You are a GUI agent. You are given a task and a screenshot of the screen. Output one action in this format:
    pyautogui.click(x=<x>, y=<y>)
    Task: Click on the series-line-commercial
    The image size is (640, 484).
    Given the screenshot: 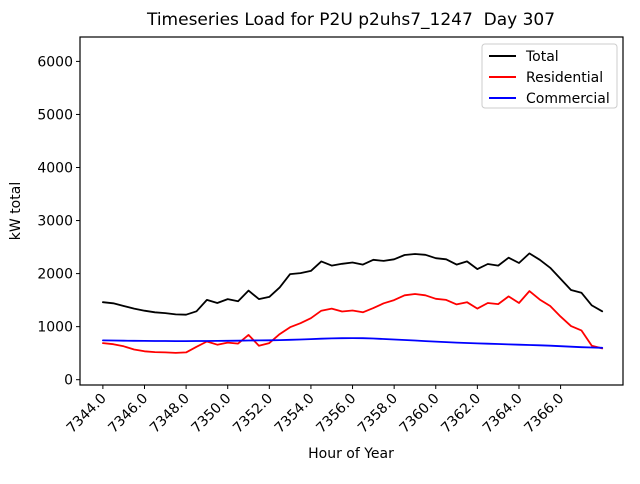 What is the action you would take?
    pyautogui.click(x=353, y=343)
    